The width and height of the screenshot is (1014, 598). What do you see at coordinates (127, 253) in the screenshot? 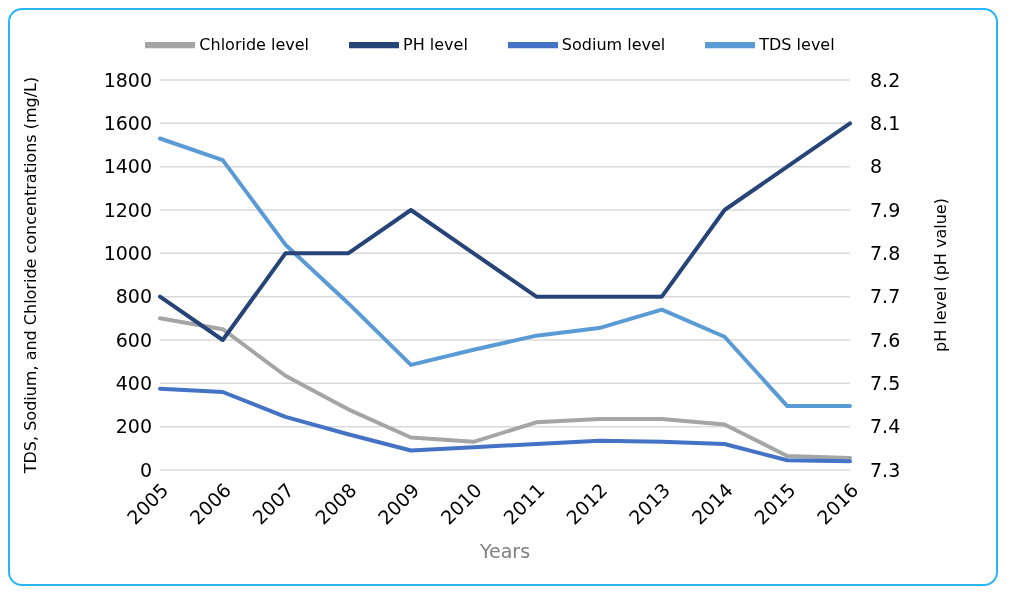
I see `y-tick-label: 1000` at bounding box center [127, 253].